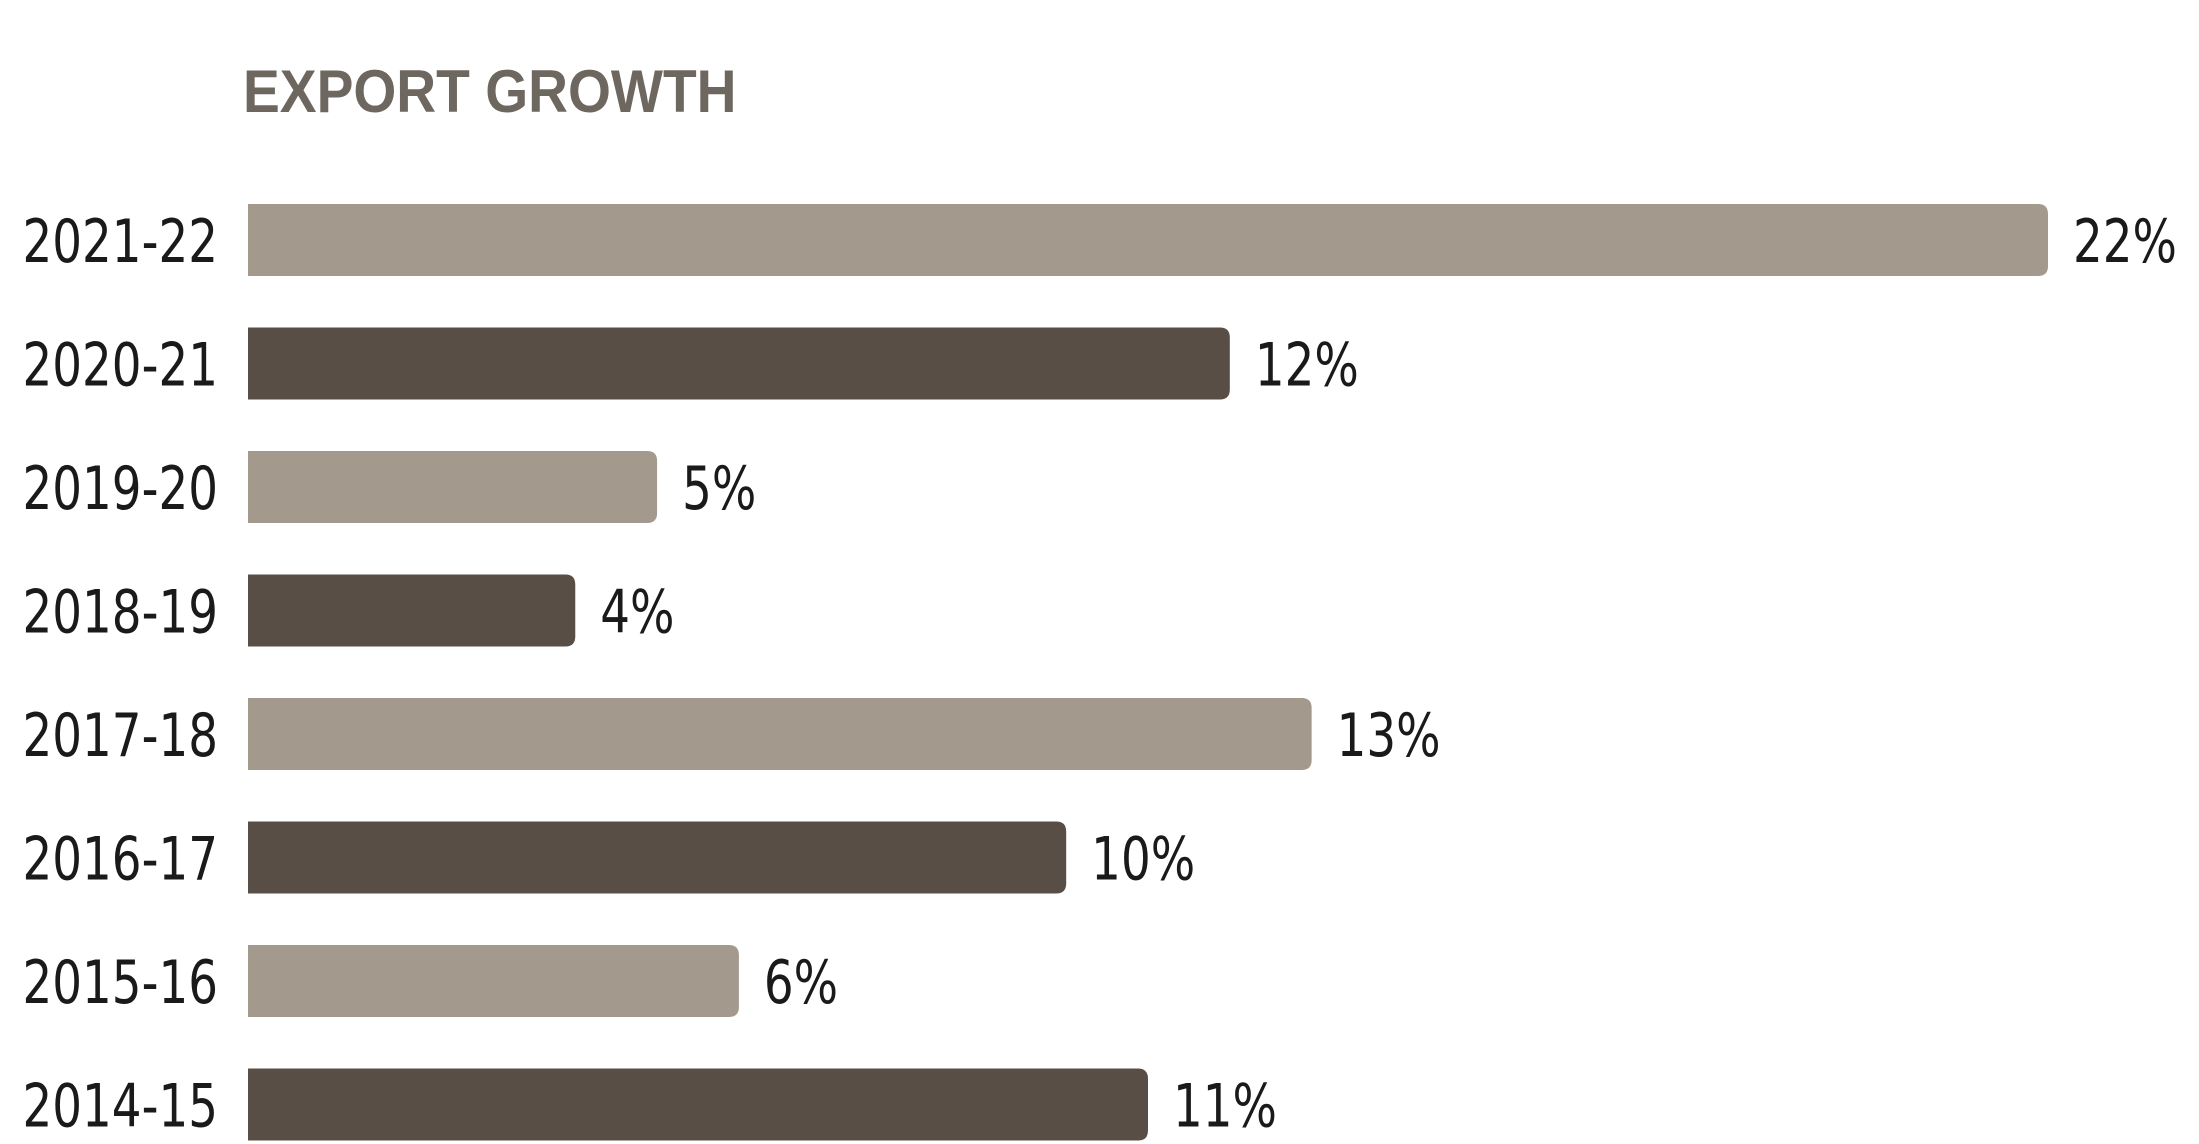  What do you see at coordinates (120, 735) in the screenshot?
I see `category-label-2017-18: 2017-18` at bounding box center [120, 735].